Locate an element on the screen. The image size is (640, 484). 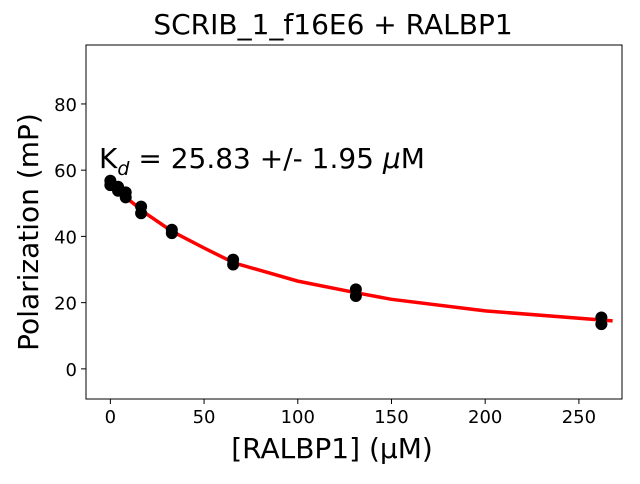
x-tick-label: 250 is located at coordinates (579, 417).